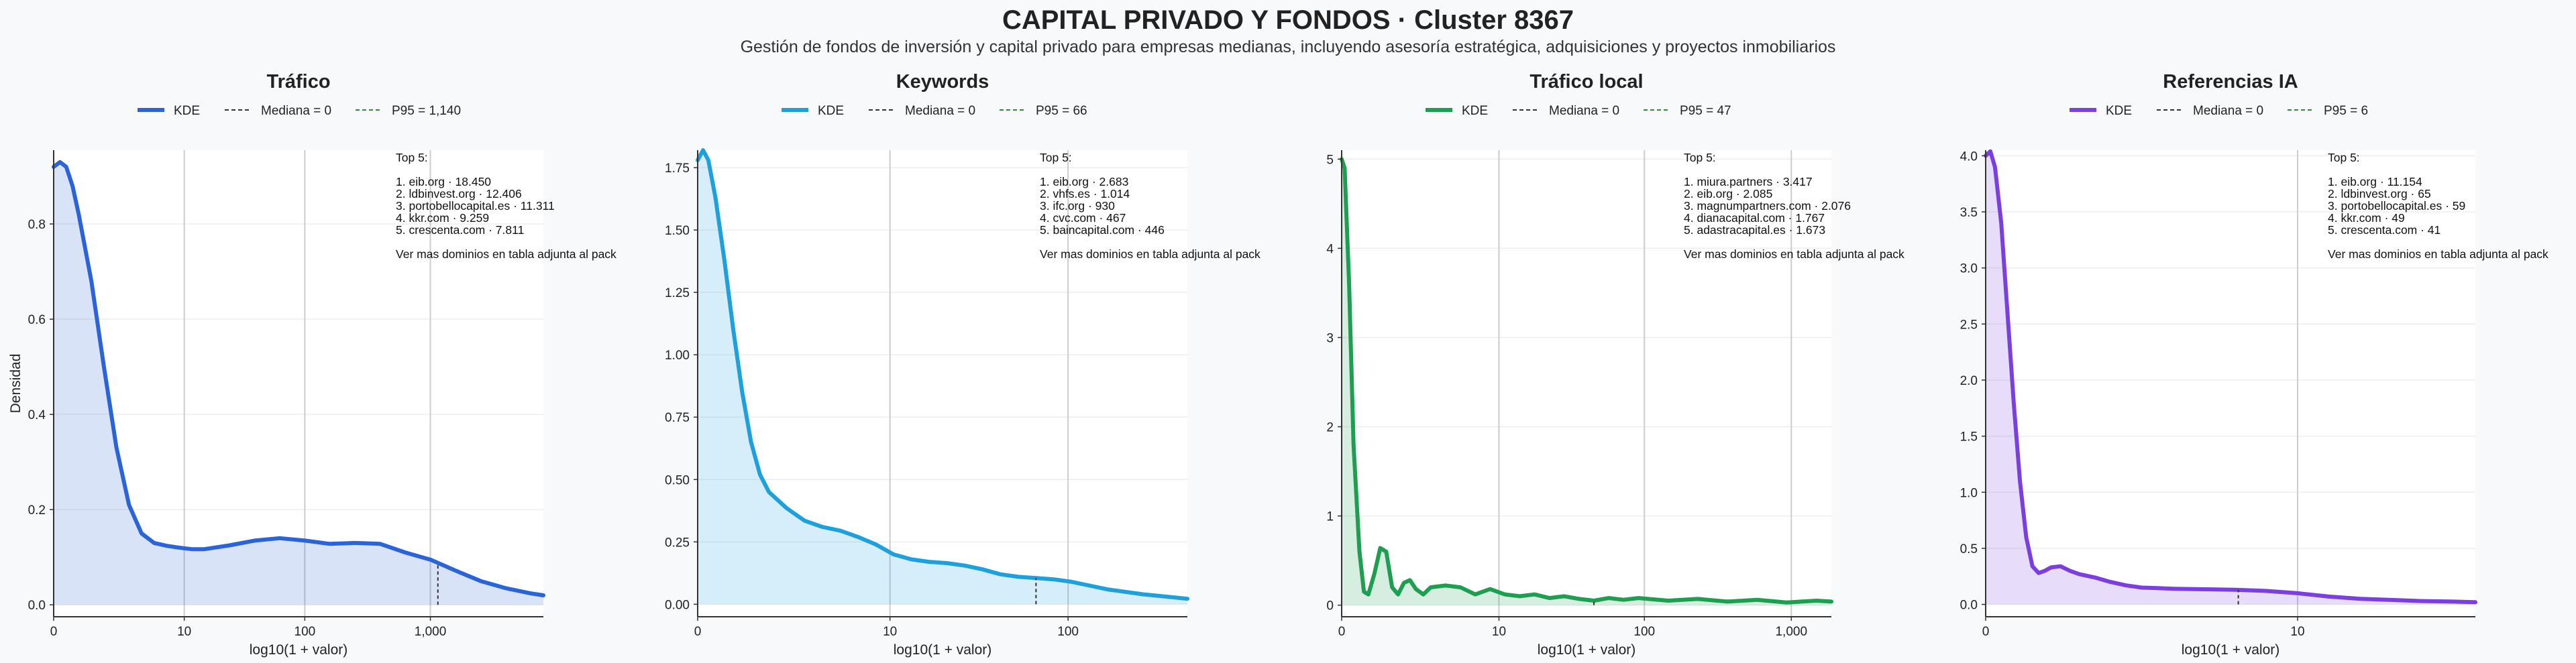 This screenshot has height=663, width=2576. What do you see at coordinates (2366, 218) in the screenshot?
I see `top5-item: 4. kkr.com · 49` at bounding box center [2366, 218].